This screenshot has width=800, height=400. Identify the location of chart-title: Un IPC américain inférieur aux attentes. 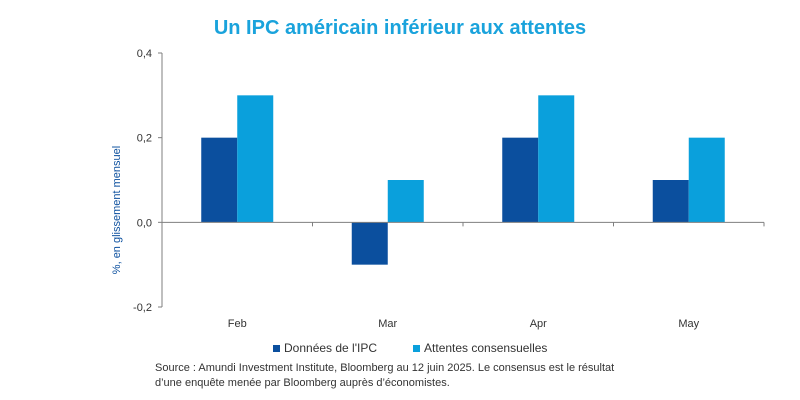
(400, 28).